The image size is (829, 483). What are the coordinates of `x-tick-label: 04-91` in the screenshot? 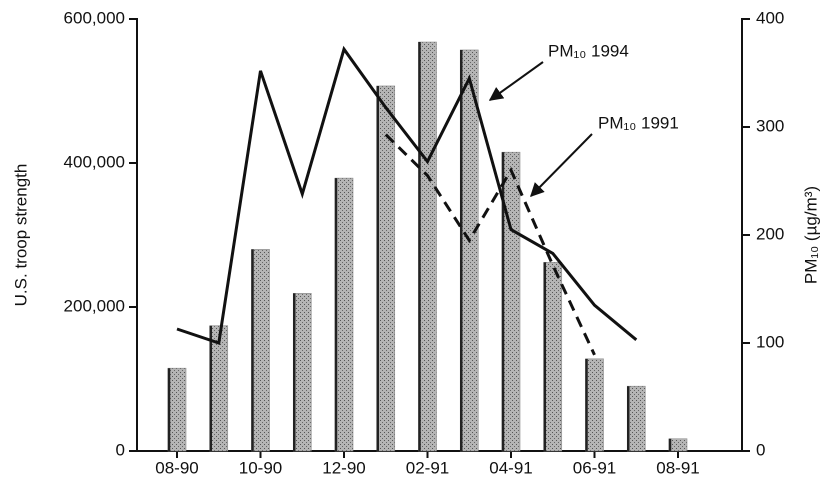 It's located at (510, 467).